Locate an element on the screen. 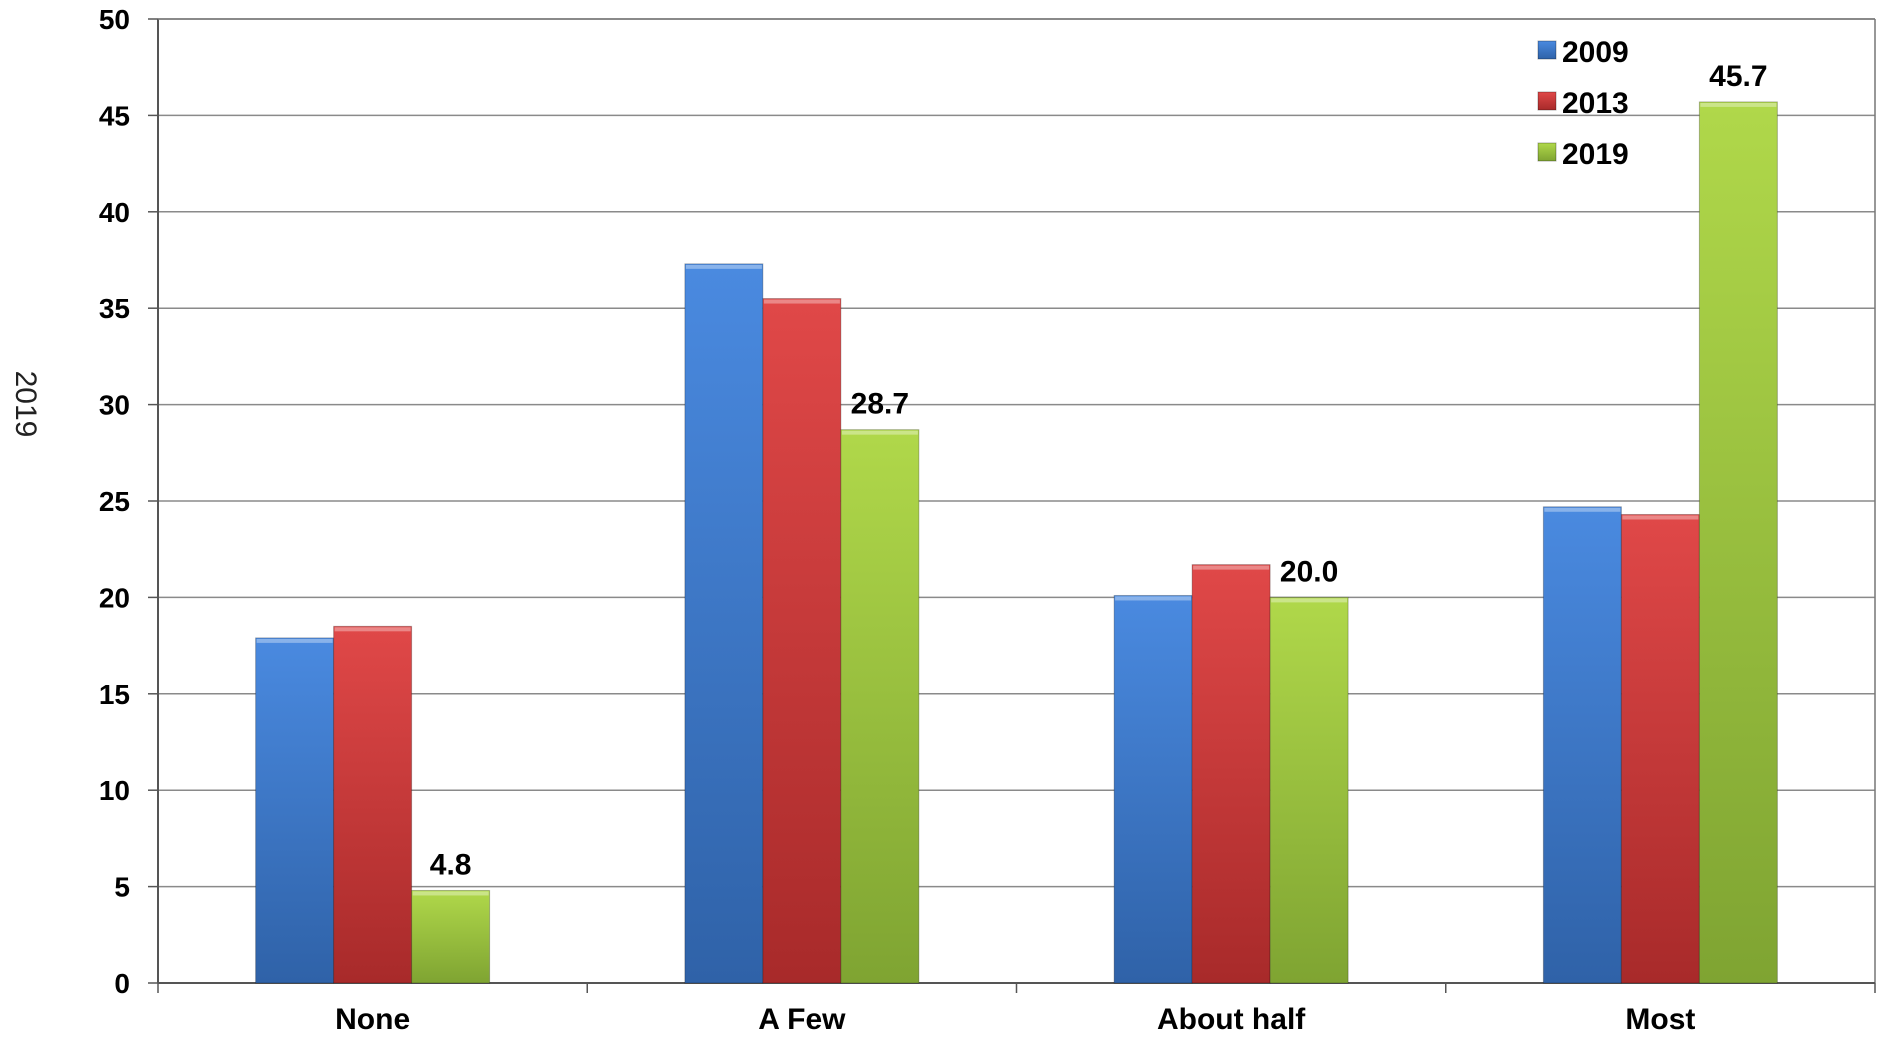 This screenshot has height=1052, width=1882. data-label: 20.0 is located at coordinates (1309, 571).